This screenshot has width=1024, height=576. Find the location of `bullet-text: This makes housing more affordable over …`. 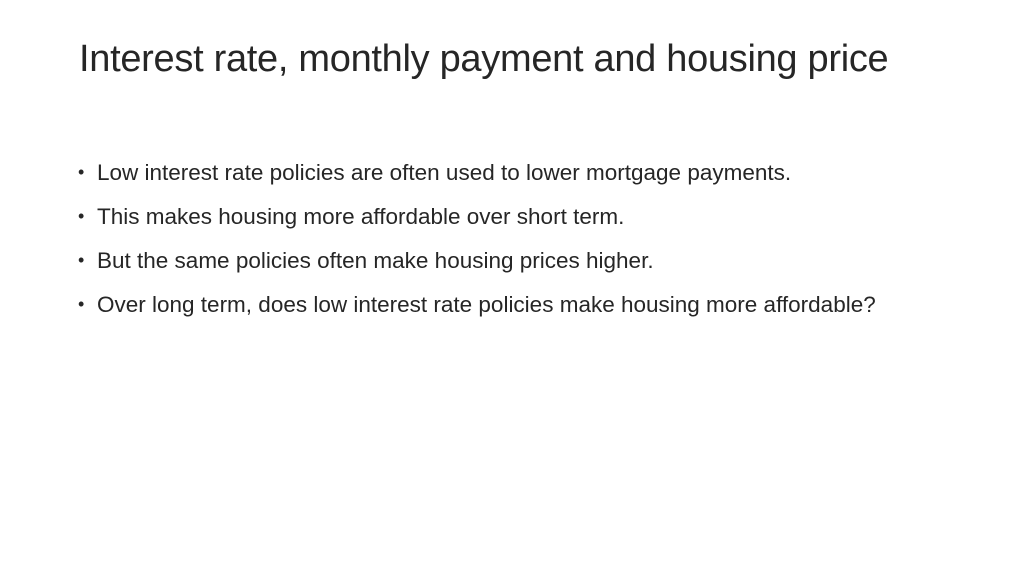

bullet-text: This makes housing more affordable over … is located at coordinates (361, 216).